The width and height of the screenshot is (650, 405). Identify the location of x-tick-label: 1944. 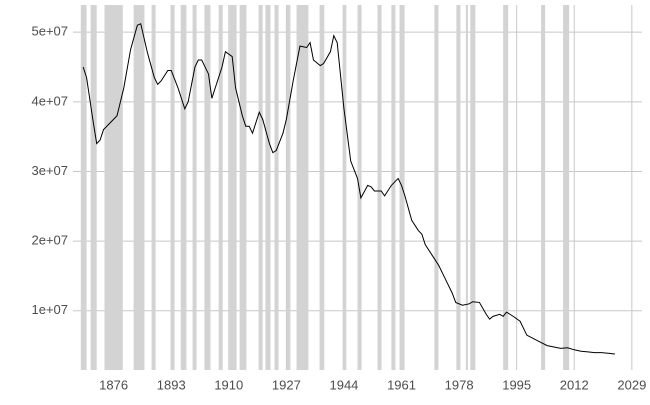
(343, 384).